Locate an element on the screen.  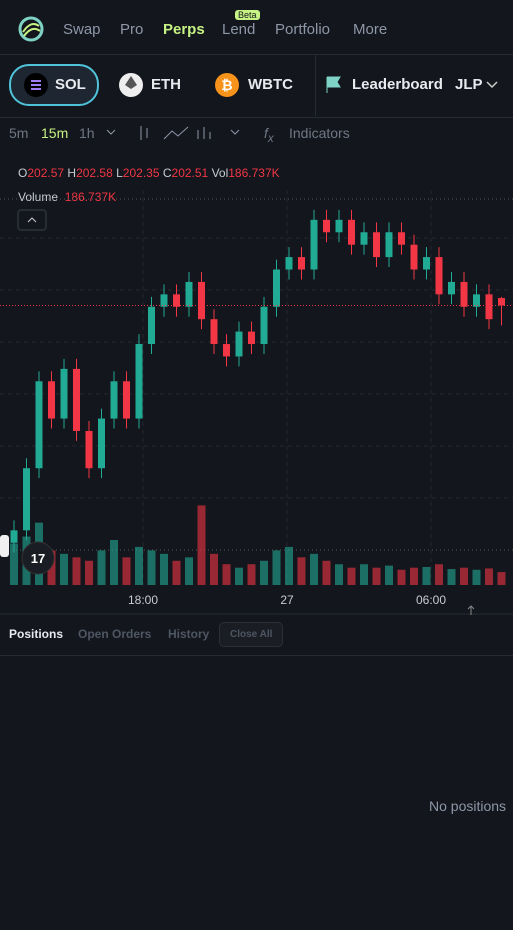
nav-item: More is located at coordinates (370, 29).